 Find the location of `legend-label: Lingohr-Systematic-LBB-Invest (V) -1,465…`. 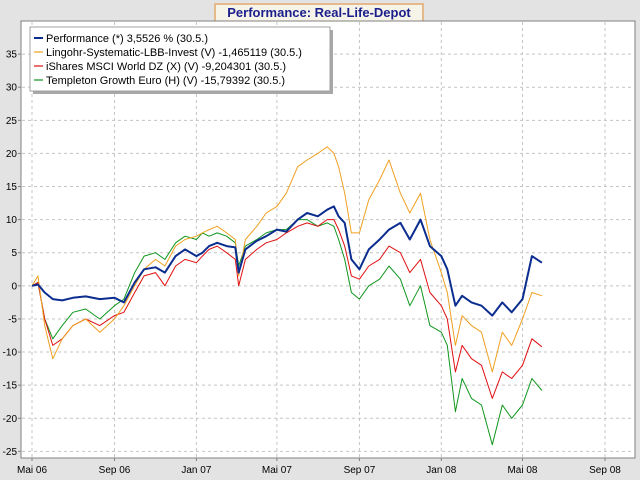

legend-label: Lingohr-Systematic-LBB-Invest (V) -1,465… is located at coordinates (174, 53).